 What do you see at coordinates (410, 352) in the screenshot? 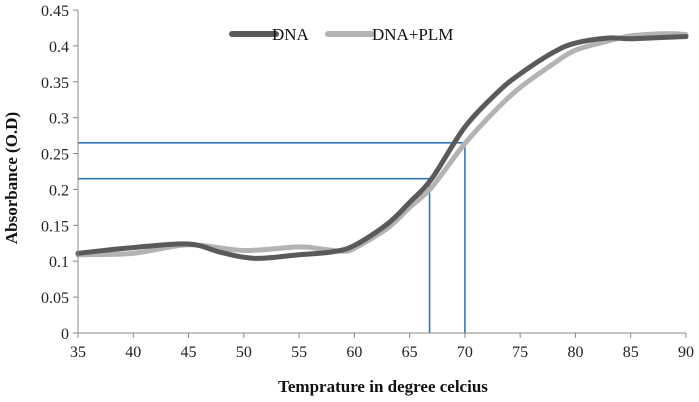
I see `x-tick-label: 65` at bounding box center [410, 352].